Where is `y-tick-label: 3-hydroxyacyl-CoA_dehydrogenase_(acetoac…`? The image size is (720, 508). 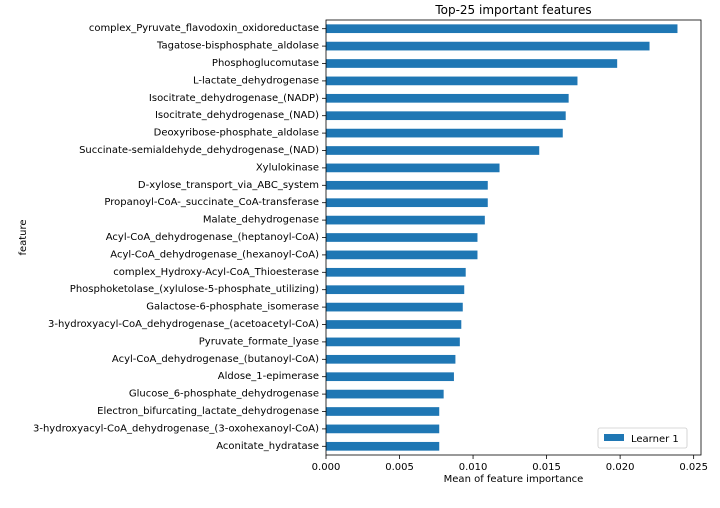 y-tick-label: 3-hydroxyacyl-CoA_dehydrogenase_(acetoac… is located at coordinates (183, 324).